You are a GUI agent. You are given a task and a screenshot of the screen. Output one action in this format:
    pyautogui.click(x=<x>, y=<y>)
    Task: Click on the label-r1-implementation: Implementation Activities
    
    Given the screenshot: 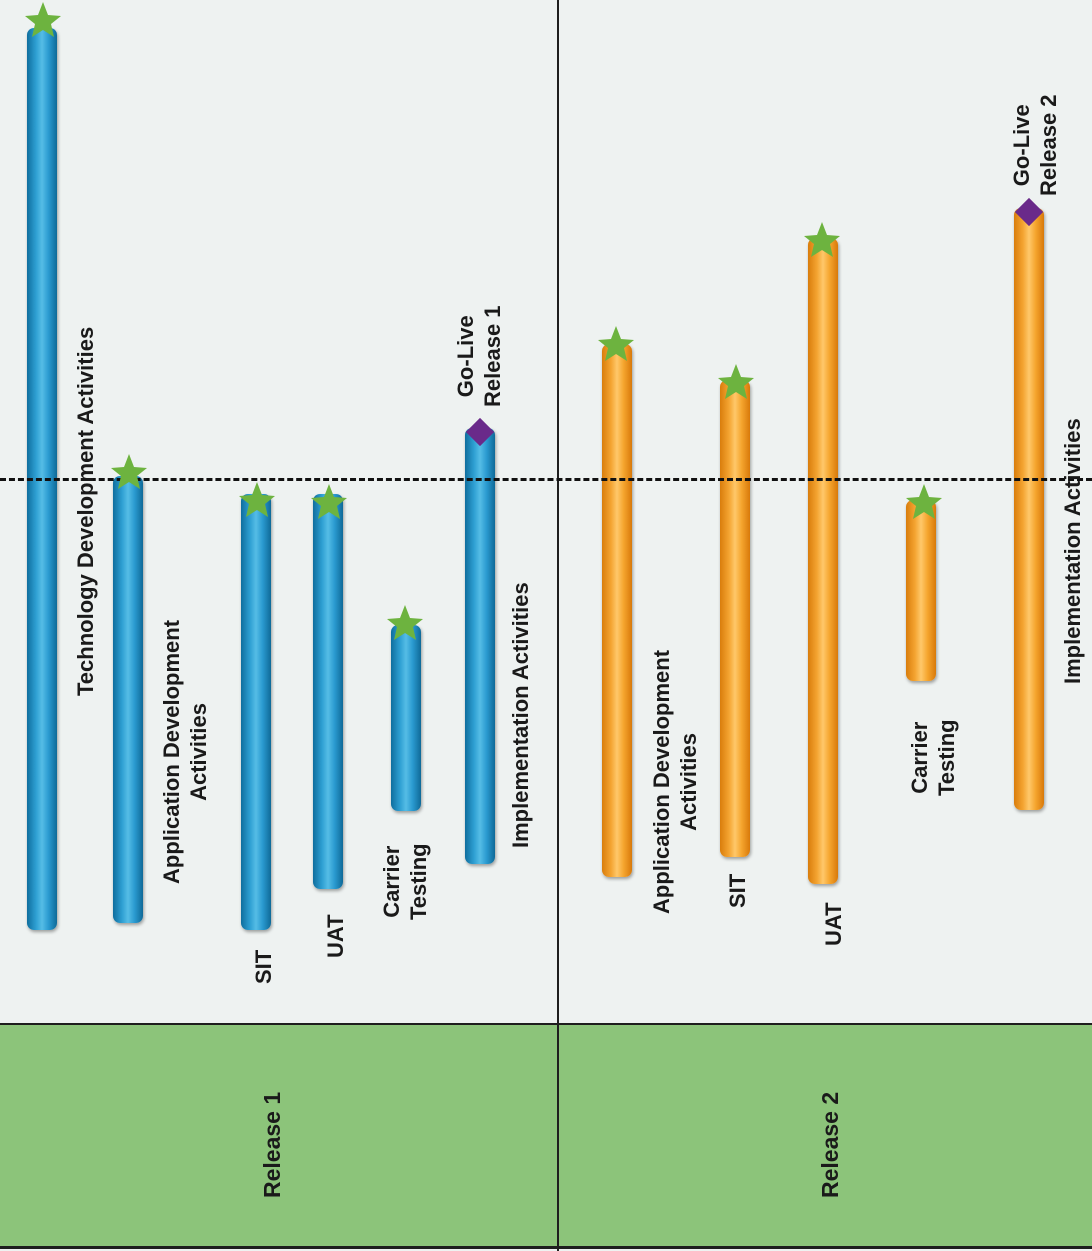 What is the action you would take?
    pyautogui.click(x=520, y=715)
    